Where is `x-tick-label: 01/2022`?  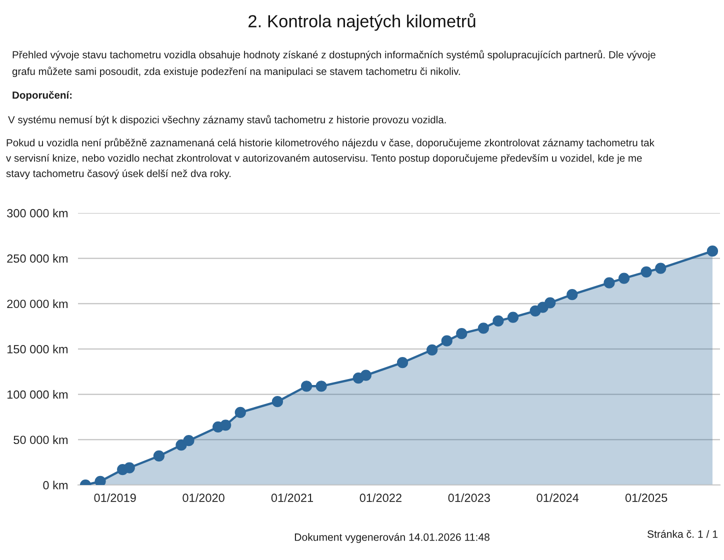 x-tick-label: 01/2022 is located at coordinates (381, 497).